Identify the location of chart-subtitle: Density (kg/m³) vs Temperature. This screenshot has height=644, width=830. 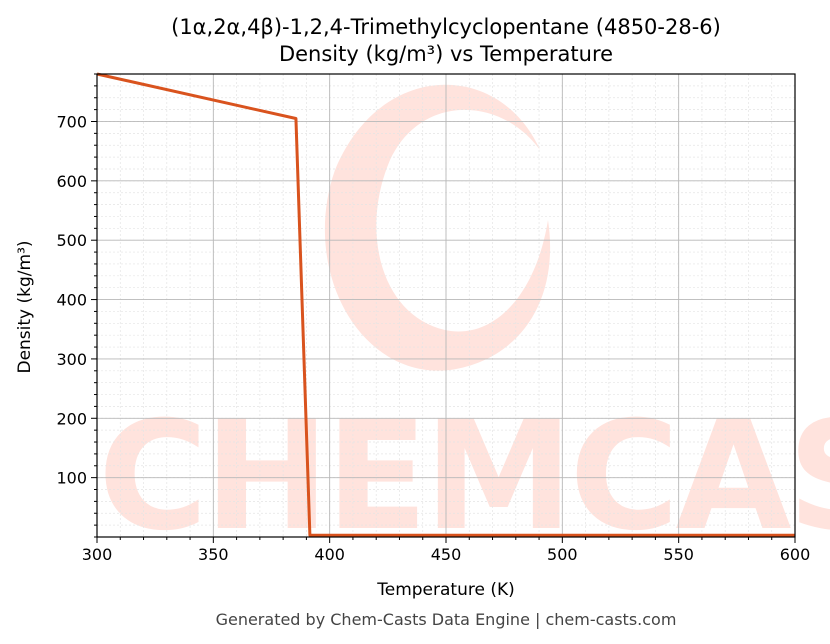
(446, 54).